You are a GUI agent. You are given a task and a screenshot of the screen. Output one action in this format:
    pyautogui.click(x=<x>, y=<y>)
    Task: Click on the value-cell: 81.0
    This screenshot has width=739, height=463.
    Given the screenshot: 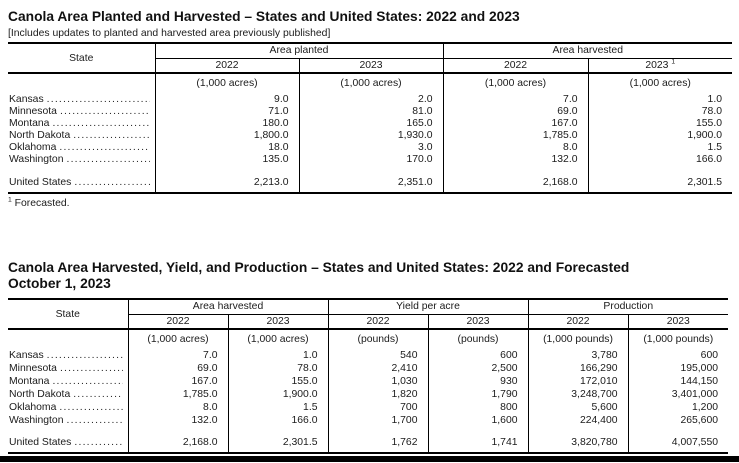 What is the action you would take?
    pyautogui.click(x=371, y=111)
    